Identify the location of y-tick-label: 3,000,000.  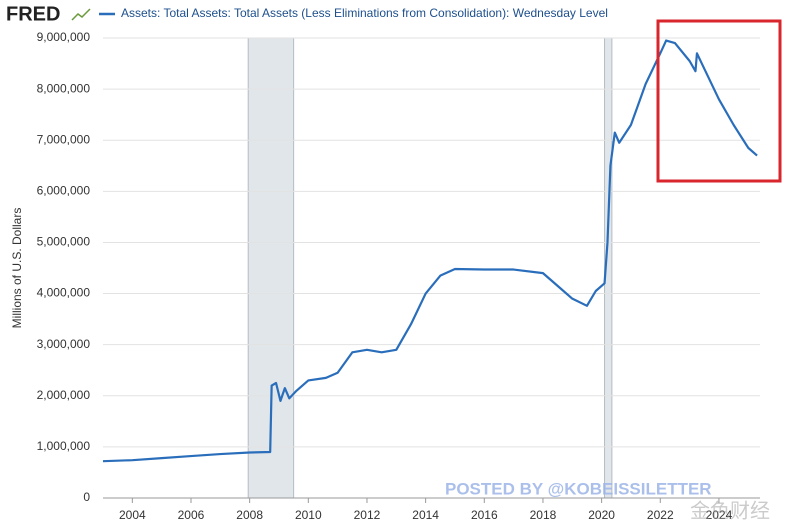
(64, 344).